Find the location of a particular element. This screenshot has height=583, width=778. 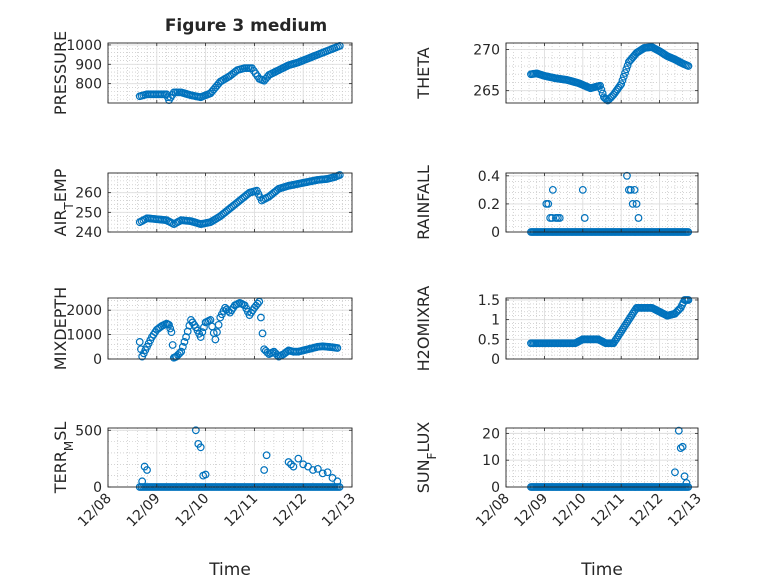

y-tick-label: 10 is located at coordinates (491, 461).